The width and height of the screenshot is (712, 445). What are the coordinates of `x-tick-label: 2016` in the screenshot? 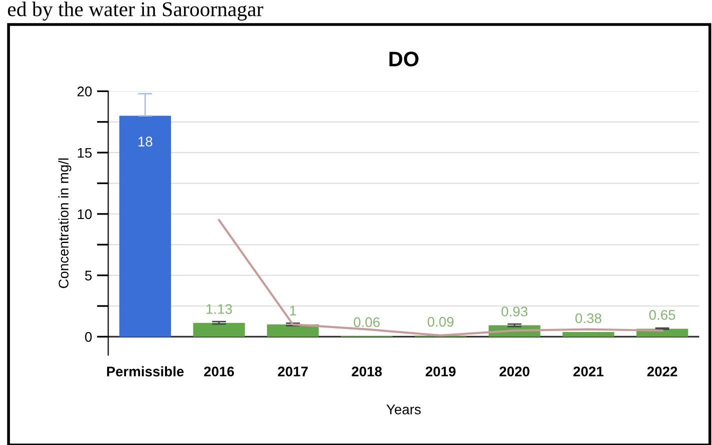 It's located at (219, 371).